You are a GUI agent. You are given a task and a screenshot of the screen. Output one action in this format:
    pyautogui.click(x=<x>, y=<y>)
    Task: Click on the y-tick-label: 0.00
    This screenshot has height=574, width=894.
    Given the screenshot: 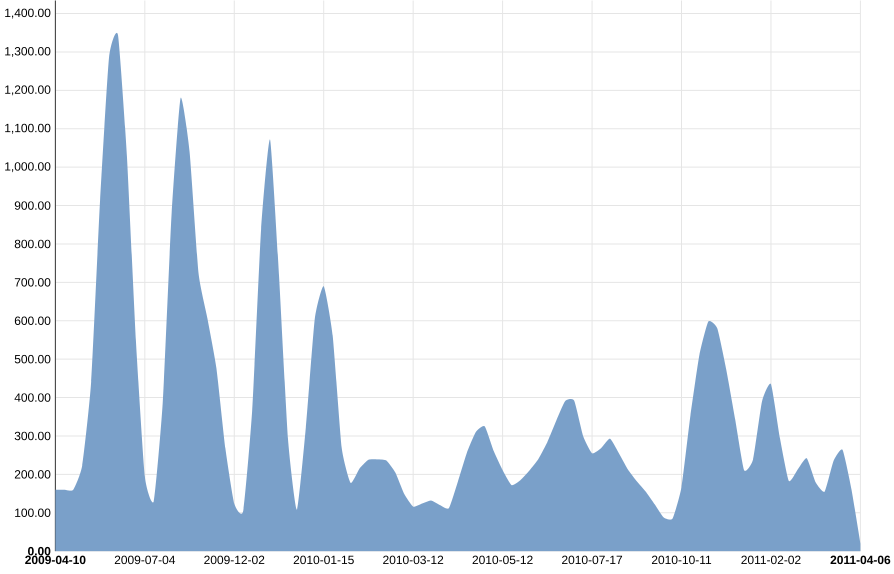 What is the action you would take?
    pyautogui.click(x=39, y=551)
    